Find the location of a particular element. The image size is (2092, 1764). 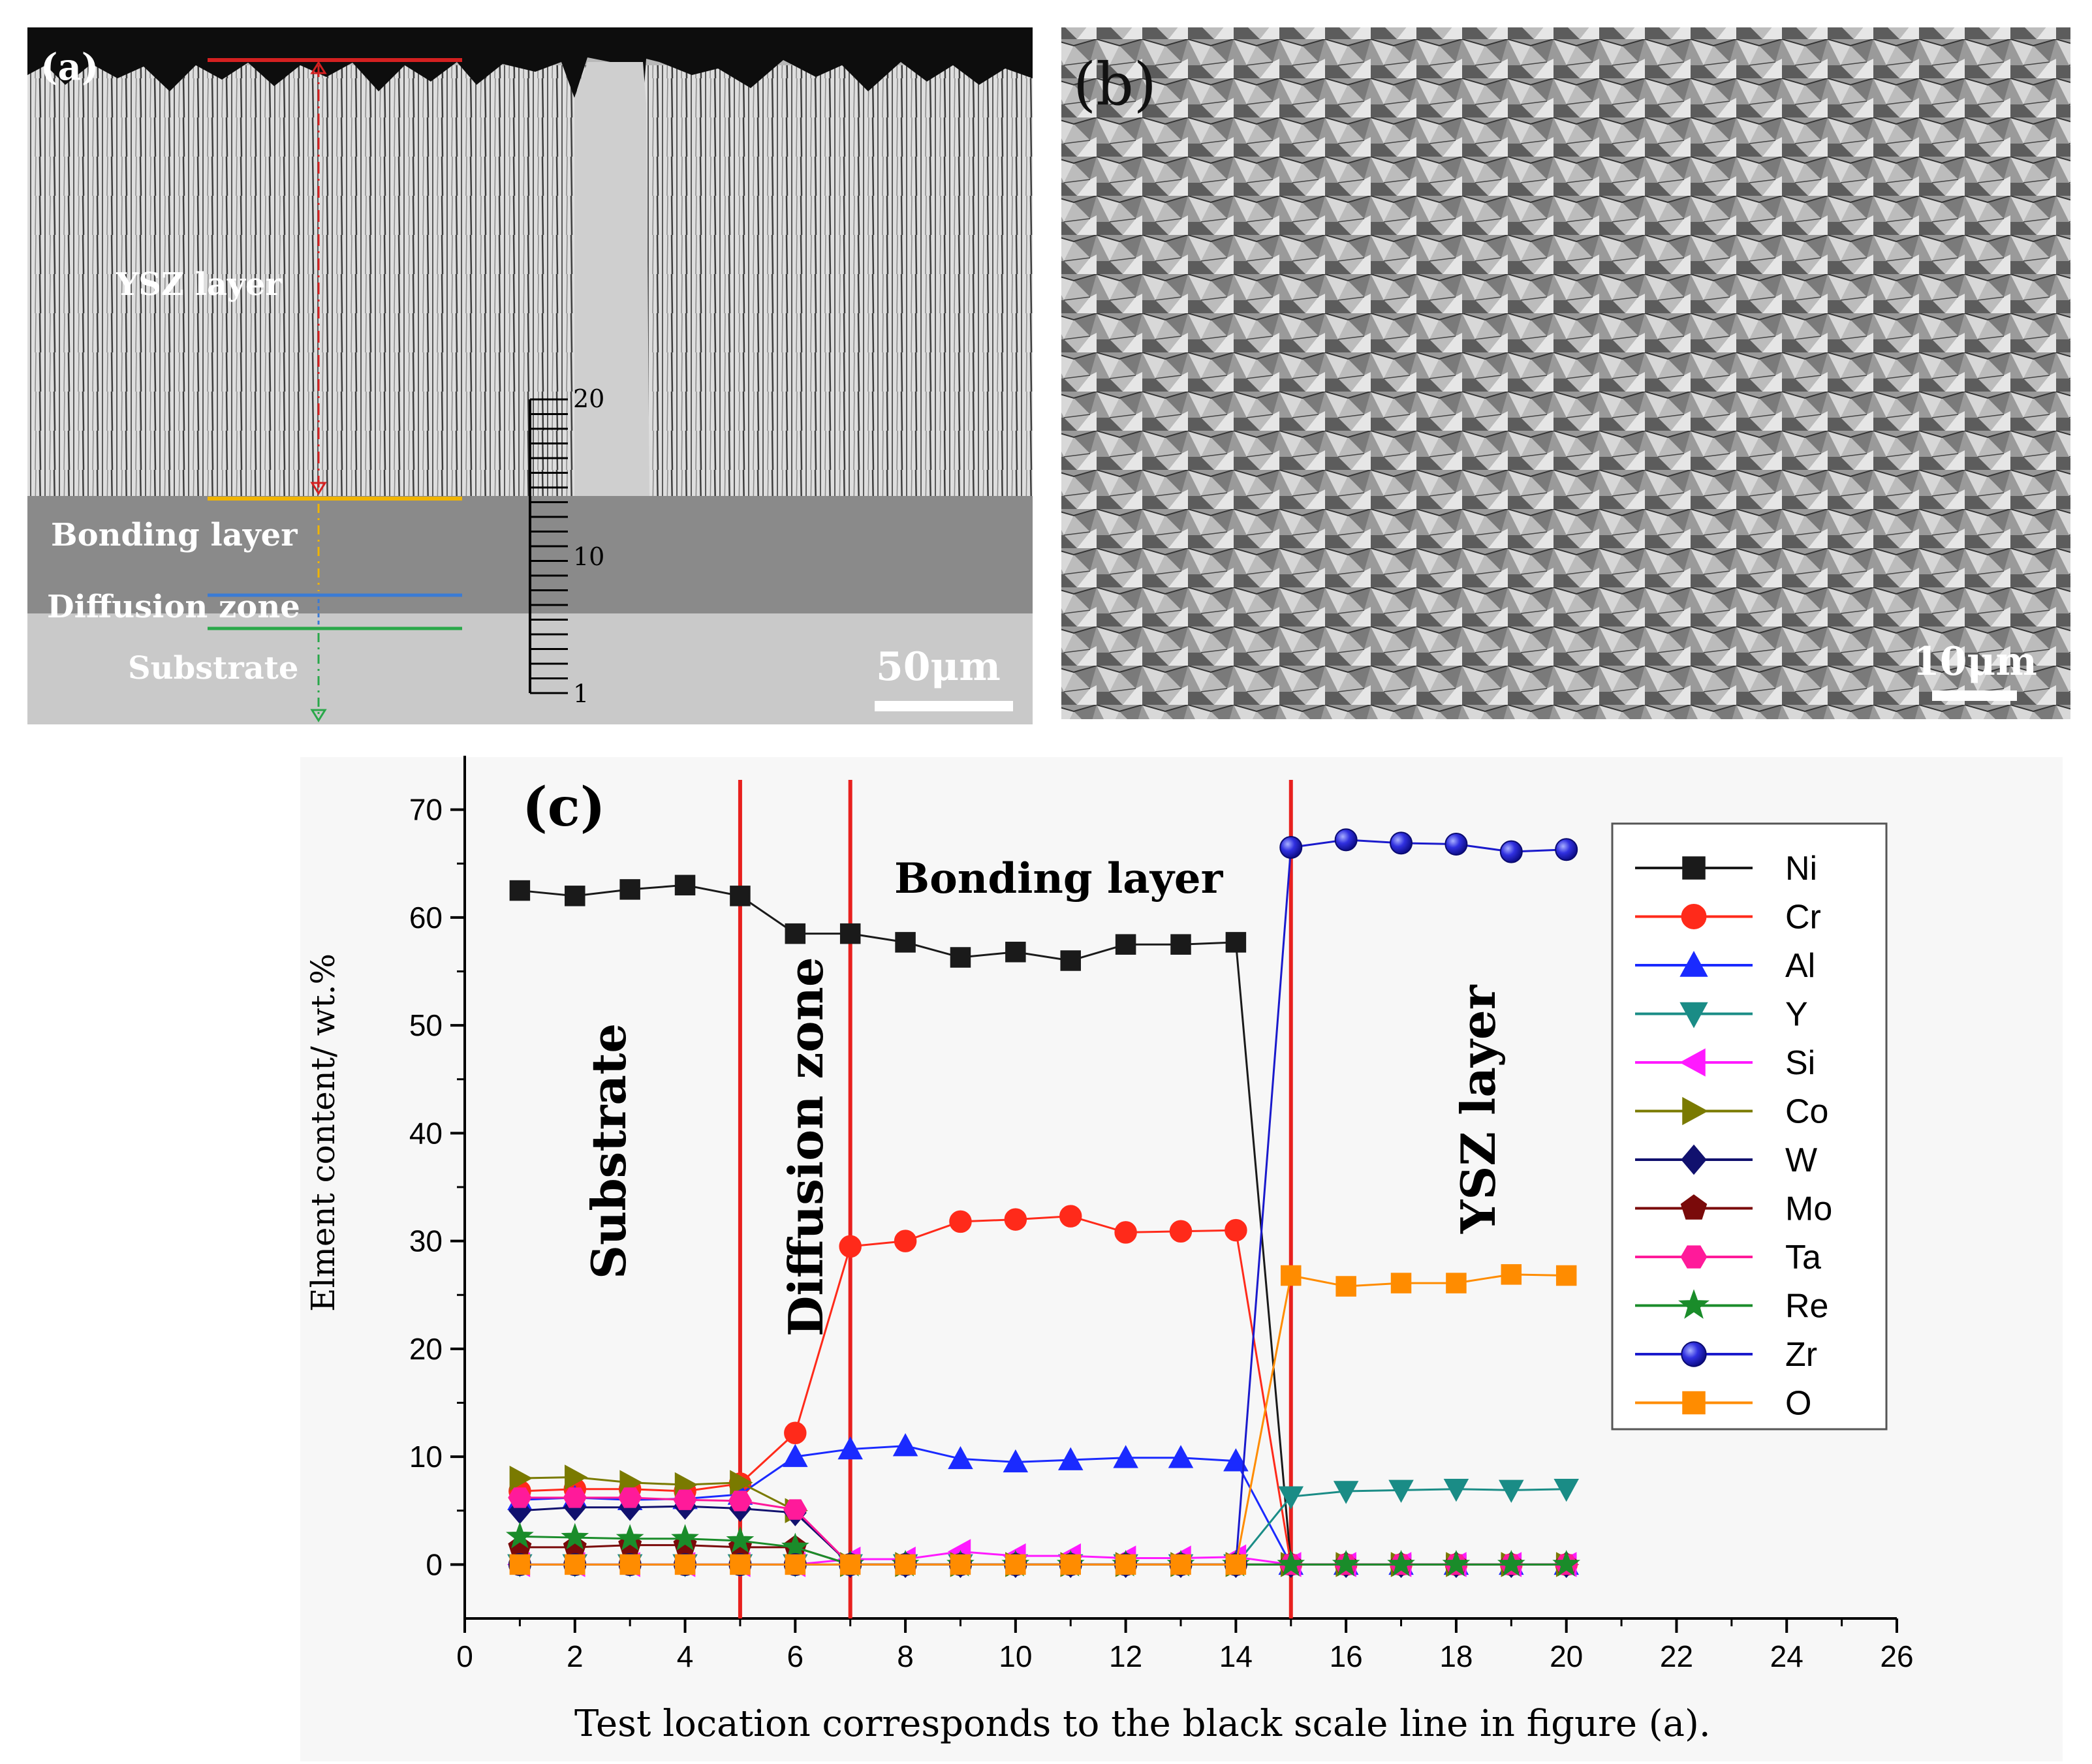

panel-a-scalebar is located at coordinates (944, 706).